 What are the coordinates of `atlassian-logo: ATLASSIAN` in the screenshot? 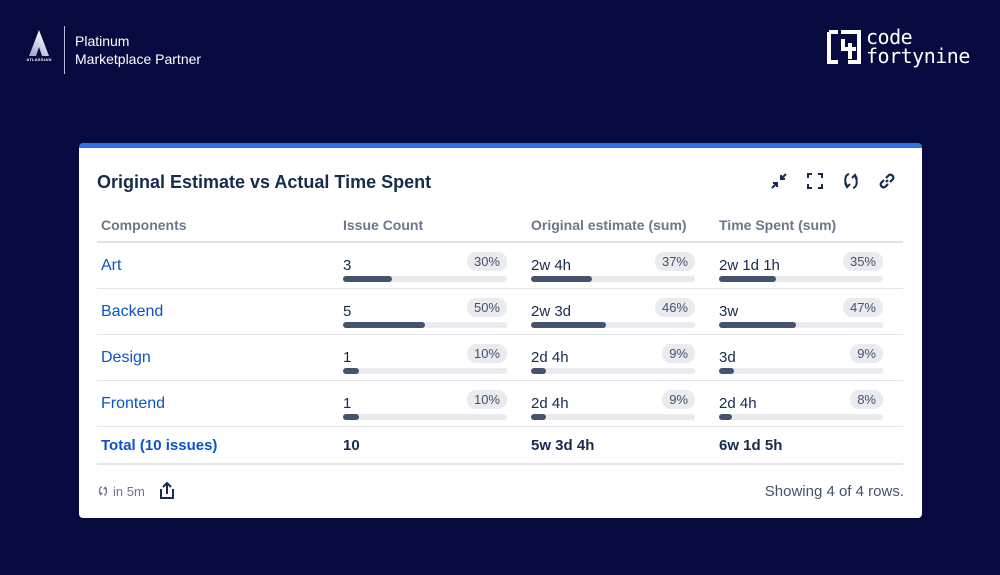 It's located at (39, 50).